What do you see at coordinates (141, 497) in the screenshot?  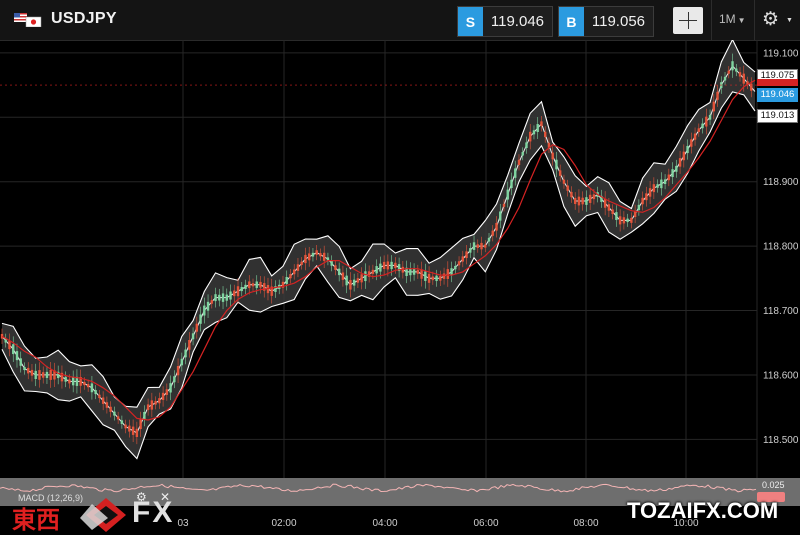 I see `gear-icon: ⚙` at bounding box center [141, 497].